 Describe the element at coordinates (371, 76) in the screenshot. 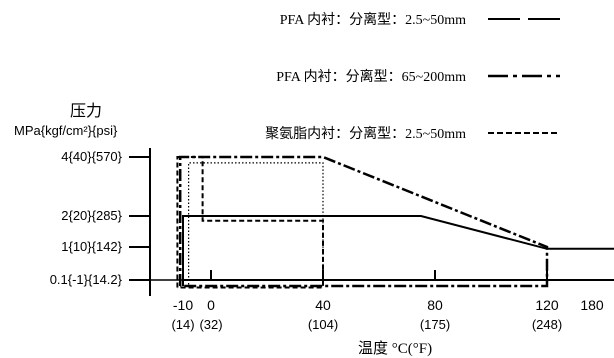

I see `legend-label-1: PFA 内衬：分离型：65~200mm` at that location.